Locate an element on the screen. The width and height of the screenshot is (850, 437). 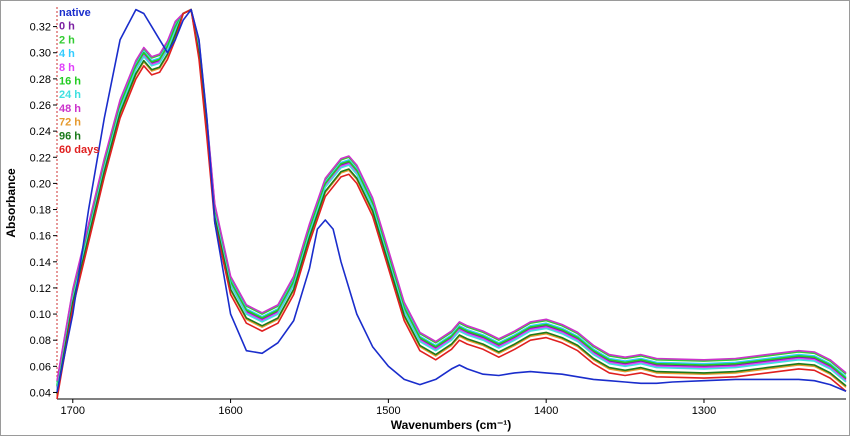
legend-entry: native is located at coordinates (75, 13).